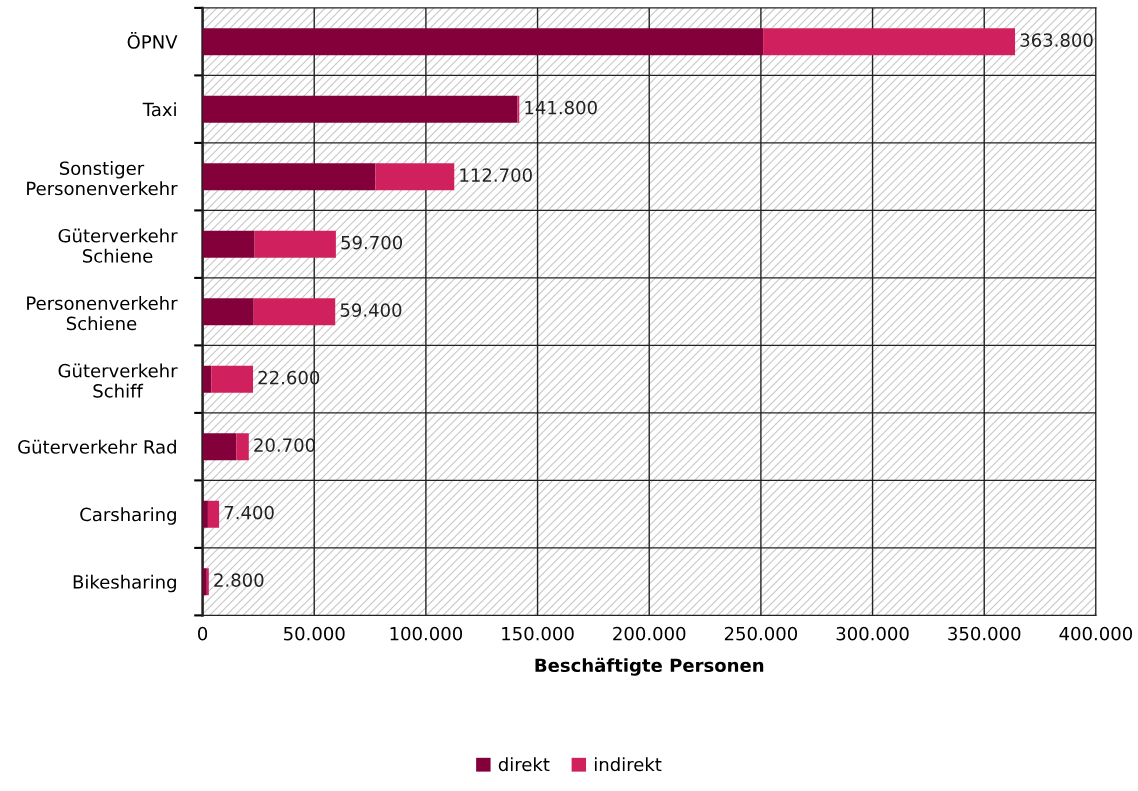 This screenshot has height=791, width=1138. Describe the element at coordinates (628, 764) in the screenshot. I see `legend-label: indirekt` at that location.